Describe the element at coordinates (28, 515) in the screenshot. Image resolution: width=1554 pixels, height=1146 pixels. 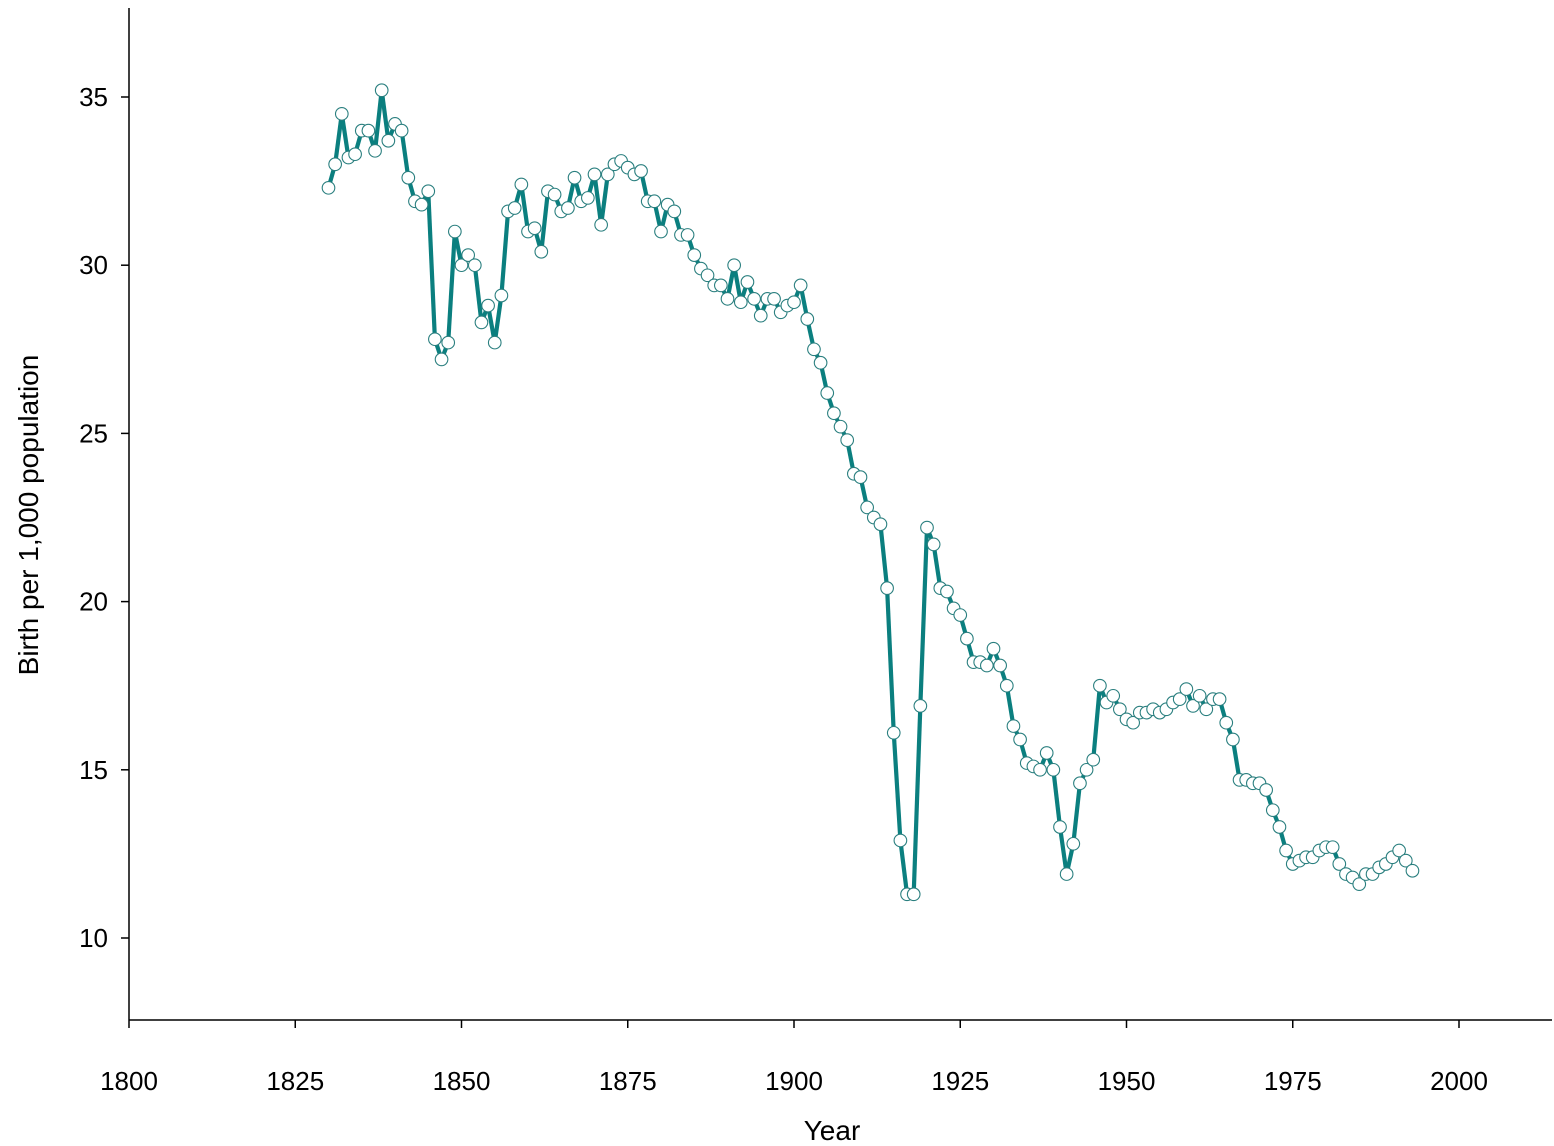
I see `y-axis-title: Birth per 1,000 population` at that location.